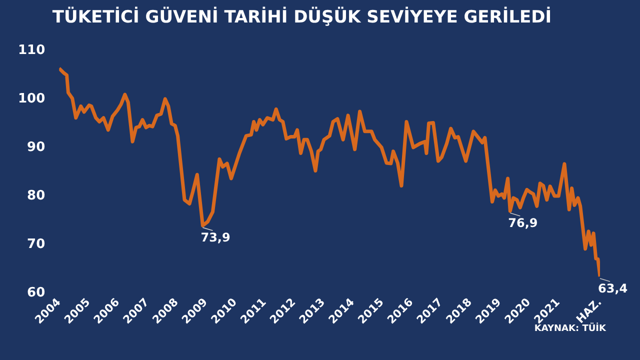 This screenshot has width=640, height=360. What do you see at coordinates (36, 147) in the screenshot?
I see `y-tick-label: 90` at bounding box center [36, 147].